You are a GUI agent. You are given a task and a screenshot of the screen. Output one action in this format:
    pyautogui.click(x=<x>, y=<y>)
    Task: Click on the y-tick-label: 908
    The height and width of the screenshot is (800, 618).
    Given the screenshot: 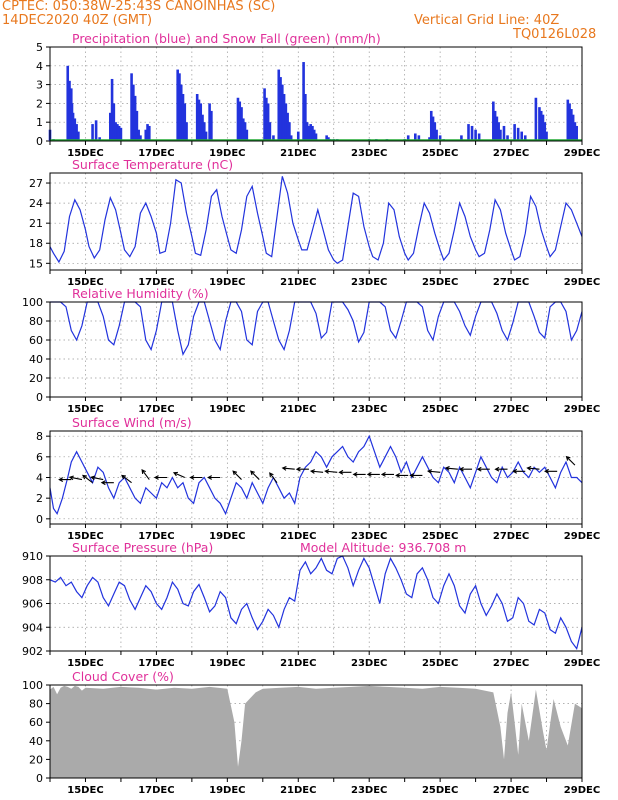 What is the action you would take?
    pyautogui.click(x=32, y=580)
    